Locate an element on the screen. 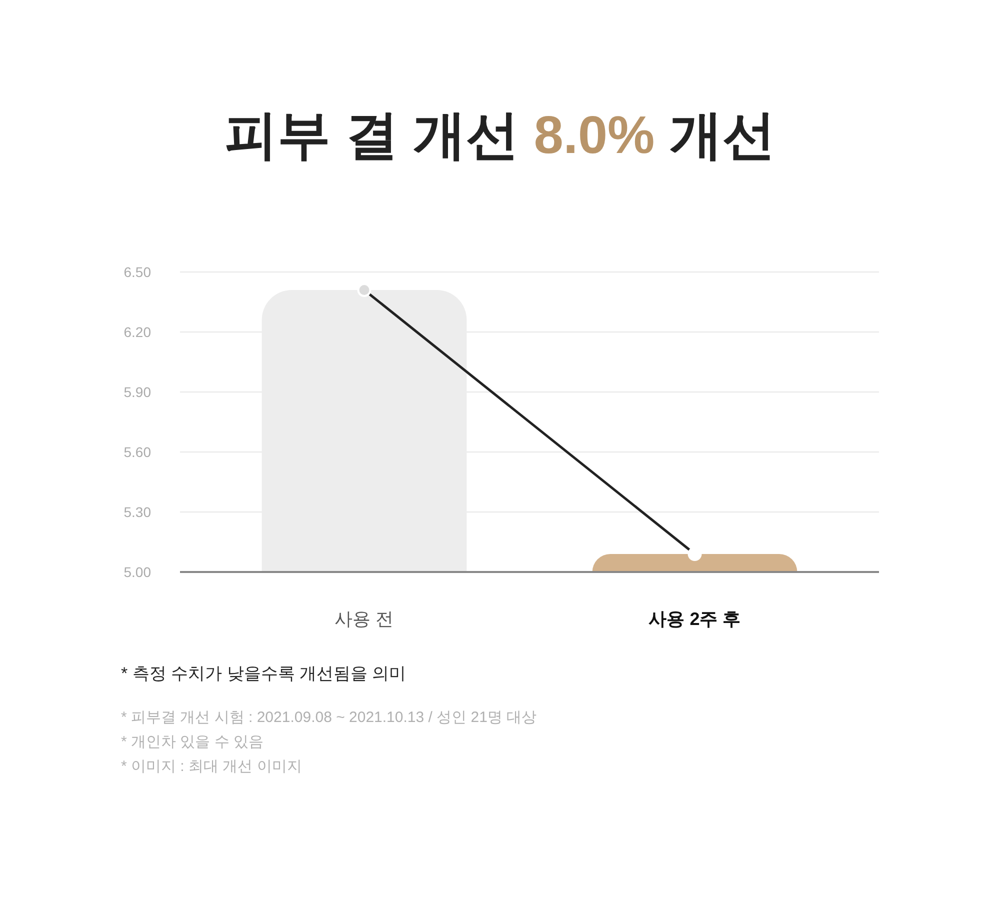  text: * 이미지 : 최대 개선 이미지 is located at coordinates (211, 766).